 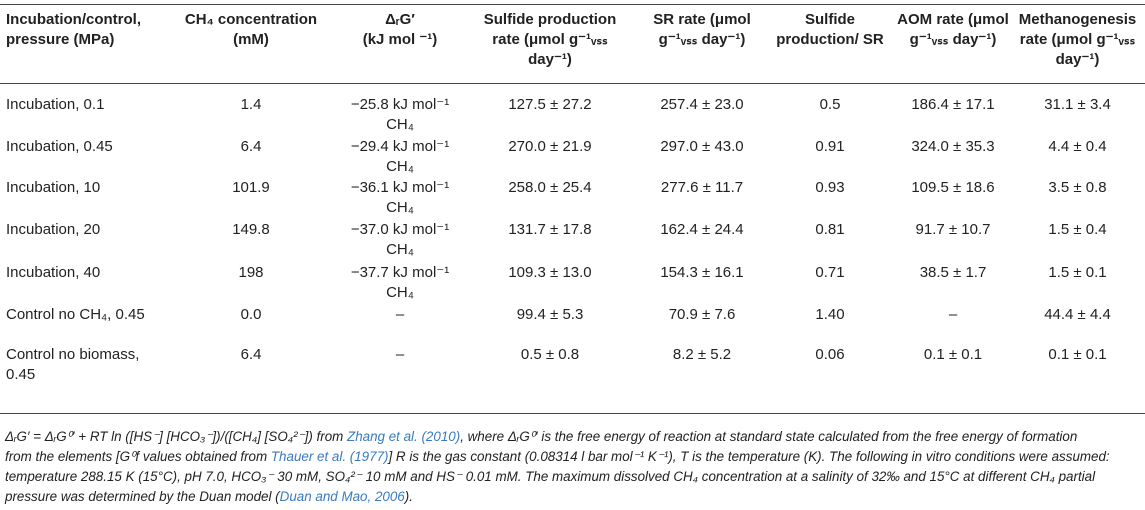 What do you see at coordinates (953, 30) in the screenshot?
I see `column-header: AOM rate (μmol g⁻¹ᵥₛₛ day⁻¹)` at bounding box center [953, 30].